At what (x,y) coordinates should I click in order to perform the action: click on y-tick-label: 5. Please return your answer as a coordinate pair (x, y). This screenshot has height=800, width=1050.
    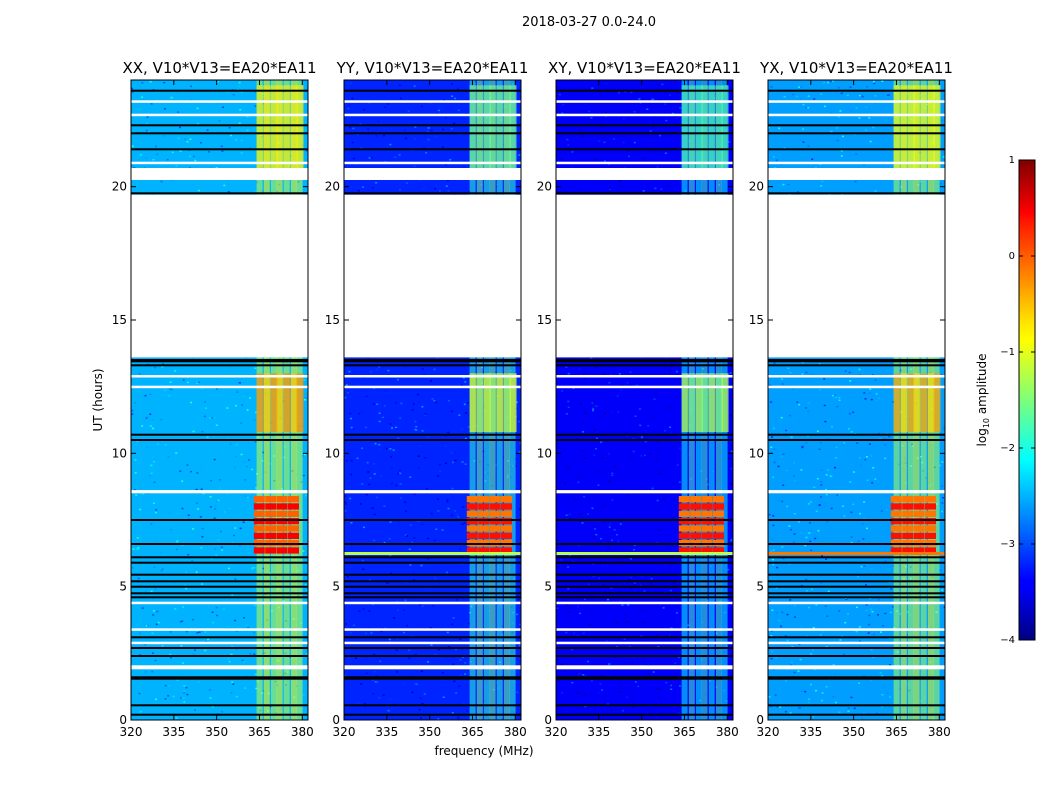
    Looking at the image, I should click on (123, 587).